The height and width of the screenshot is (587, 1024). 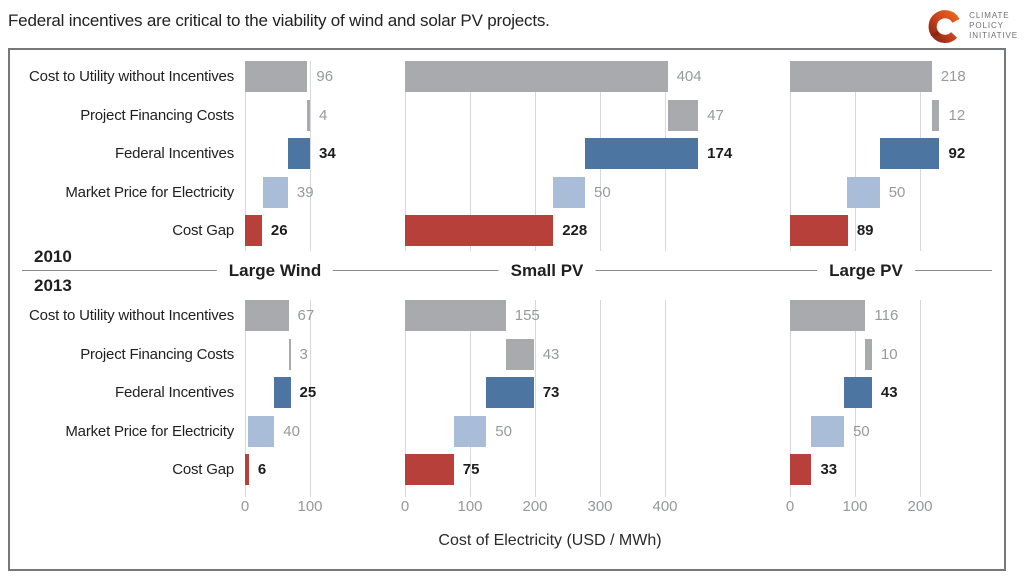 What do you see at coordinates (689, 76) in the screenshot?
I see `value-label: 404` at bounding box center [689, 76].